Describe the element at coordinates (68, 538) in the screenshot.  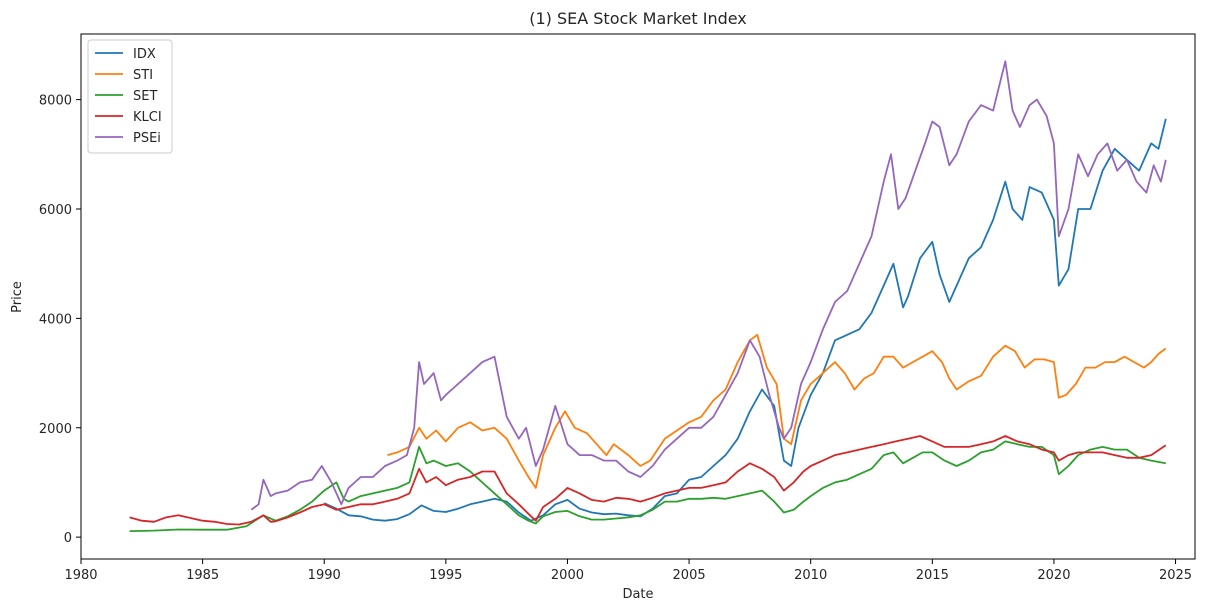
I see `y-tick-label: 0` at that location.